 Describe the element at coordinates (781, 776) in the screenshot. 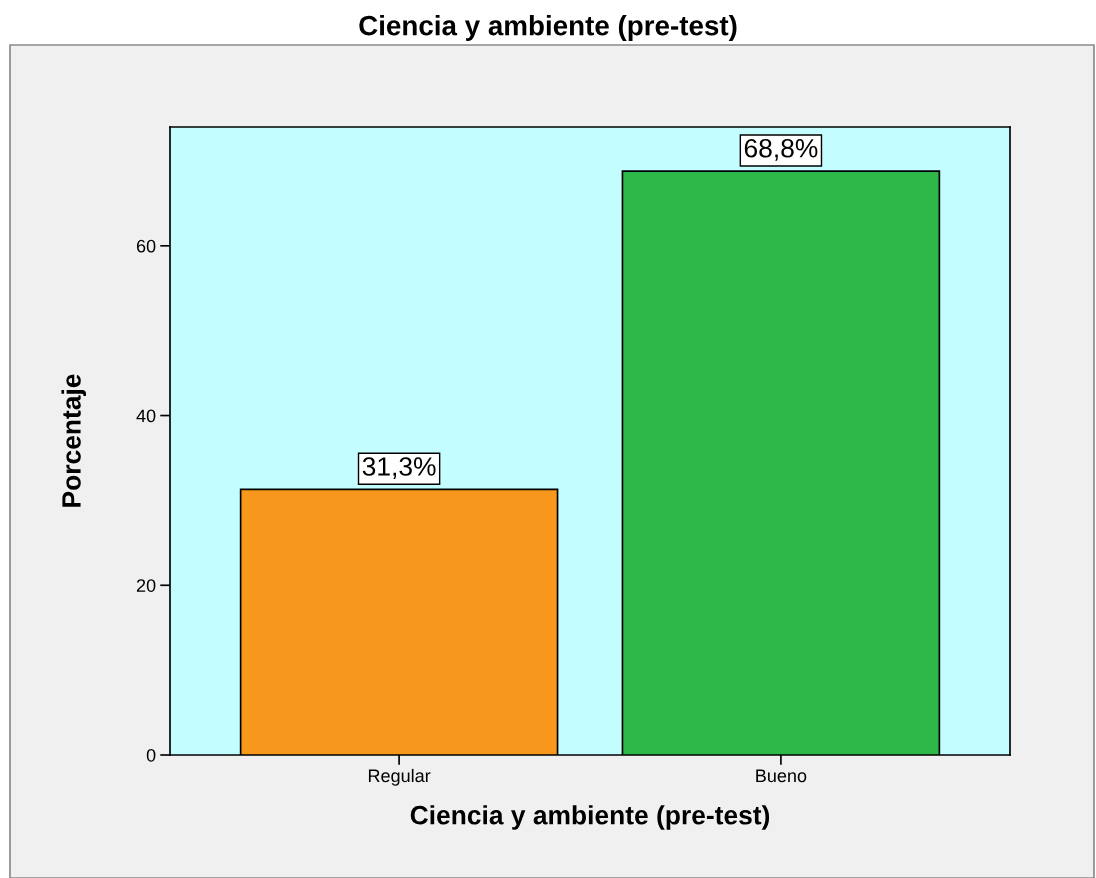

I see `x-tick-label: Bueno` at that location.